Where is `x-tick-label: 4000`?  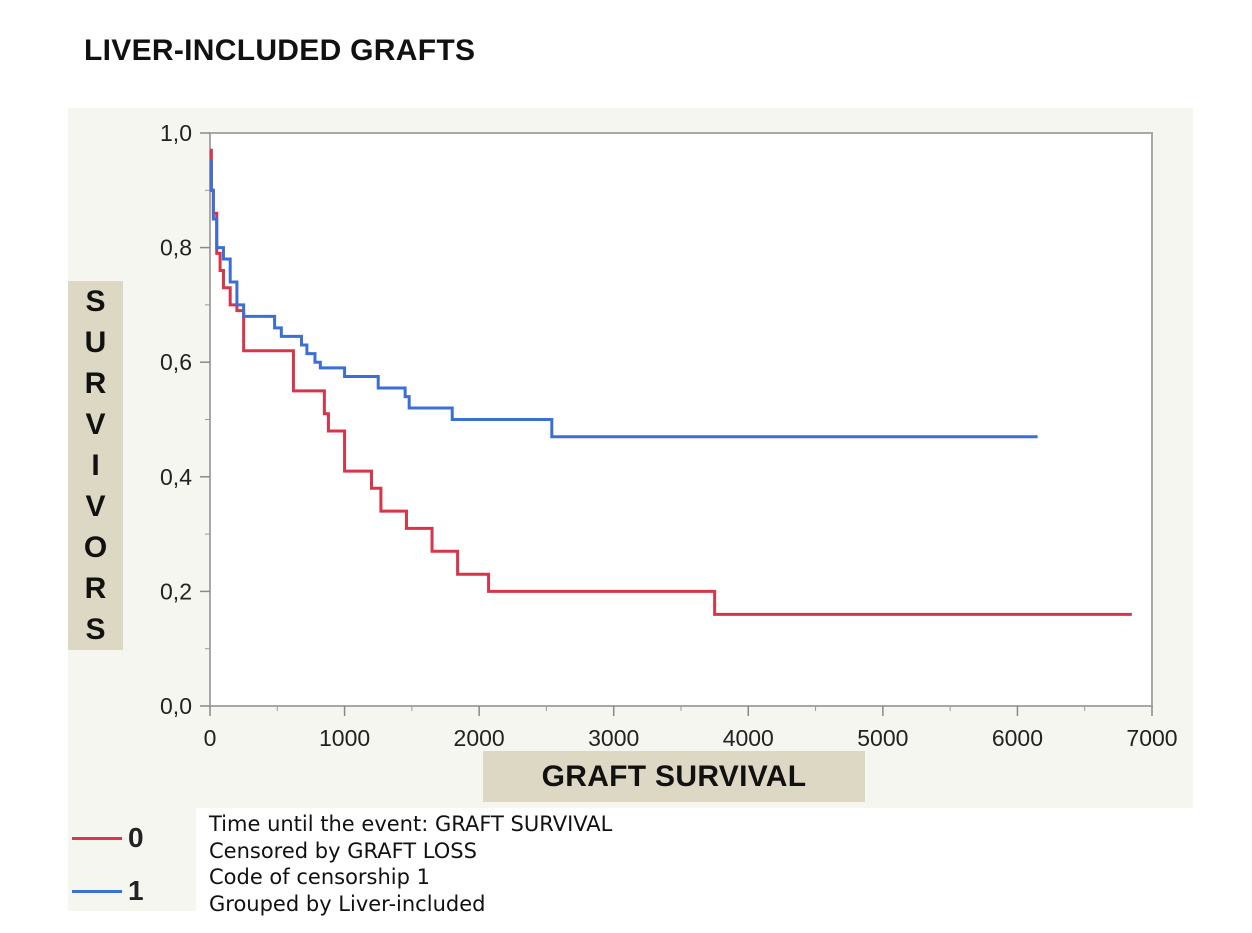 x-tick-label: 4000 is located at coordinates (748, 738).